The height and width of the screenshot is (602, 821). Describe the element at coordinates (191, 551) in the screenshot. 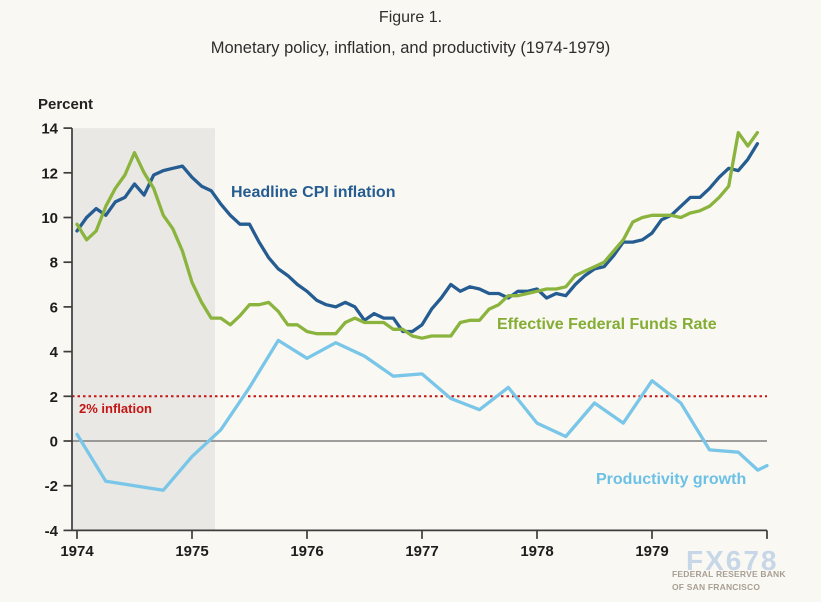

I see `x-tick-label: 1975` at that location.